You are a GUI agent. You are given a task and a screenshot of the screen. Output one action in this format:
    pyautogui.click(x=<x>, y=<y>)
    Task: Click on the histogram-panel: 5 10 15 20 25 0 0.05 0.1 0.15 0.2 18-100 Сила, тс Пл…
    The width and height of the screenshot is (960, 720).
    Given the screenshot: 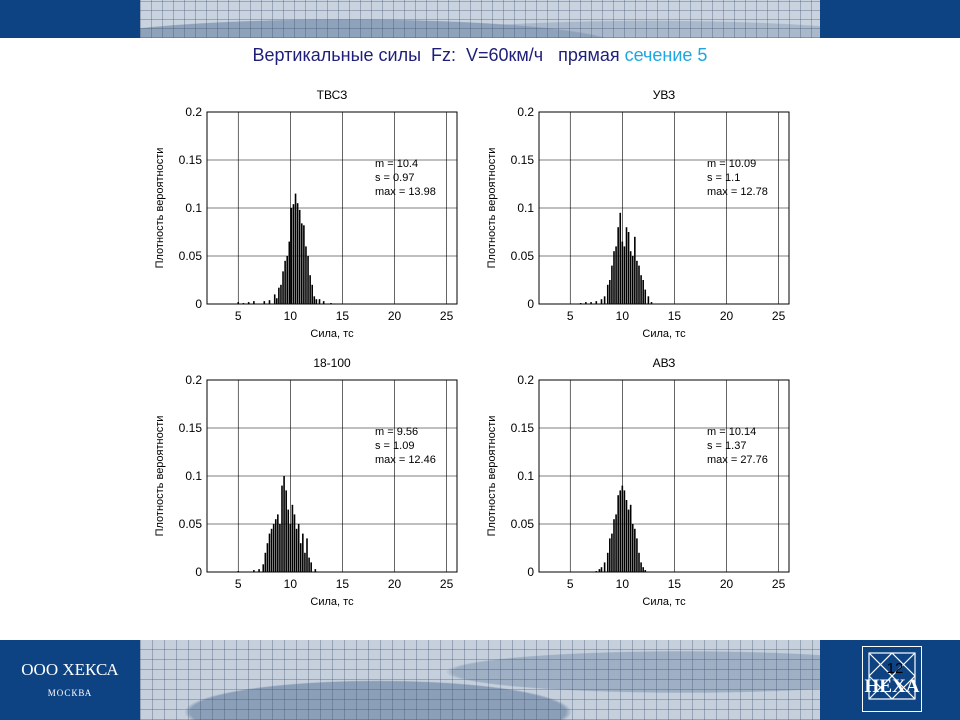 What is the action you would take?
    pyautogui.click(x=306, y=482)
    